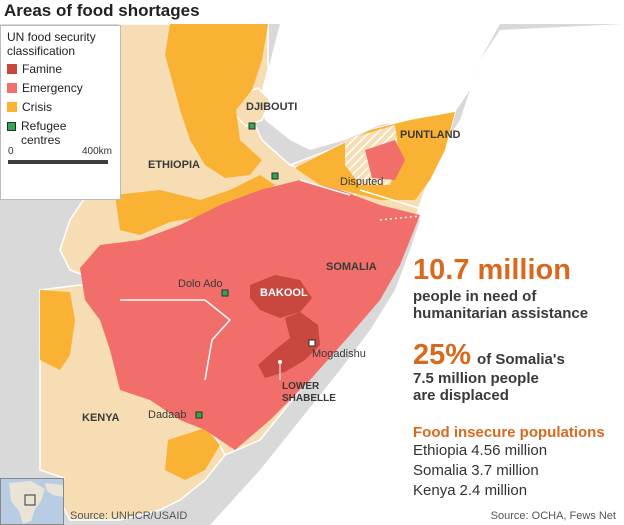  What do you see at coordinates (60, 107) in the screenshot?
I see `legend-item-crisis: Crisis` at bounding box center [60, 107].